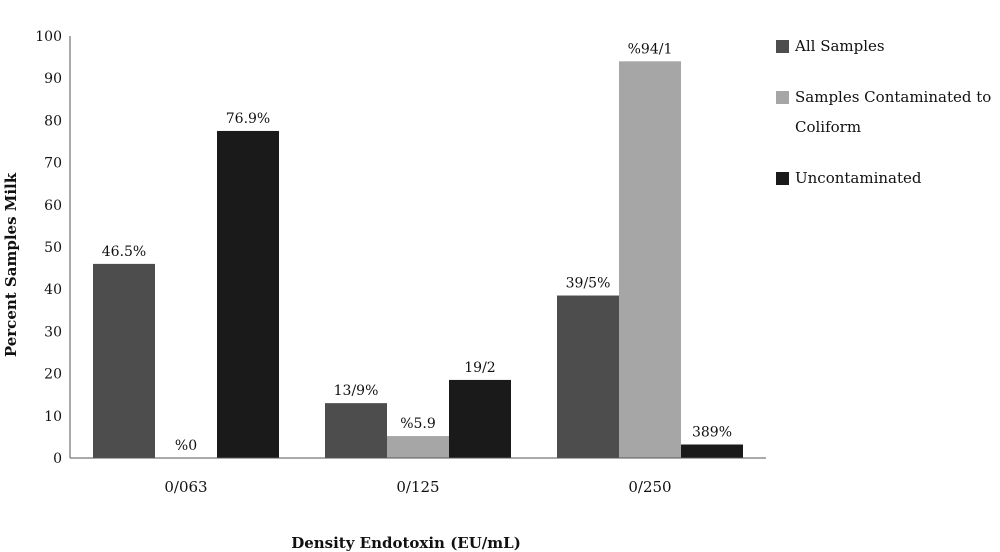 The image size is (1000, 552). What do you see at coordinates (53, 332) in the screenshot?
I see `y-tick-label: 30` at bounding box center [53, 332].